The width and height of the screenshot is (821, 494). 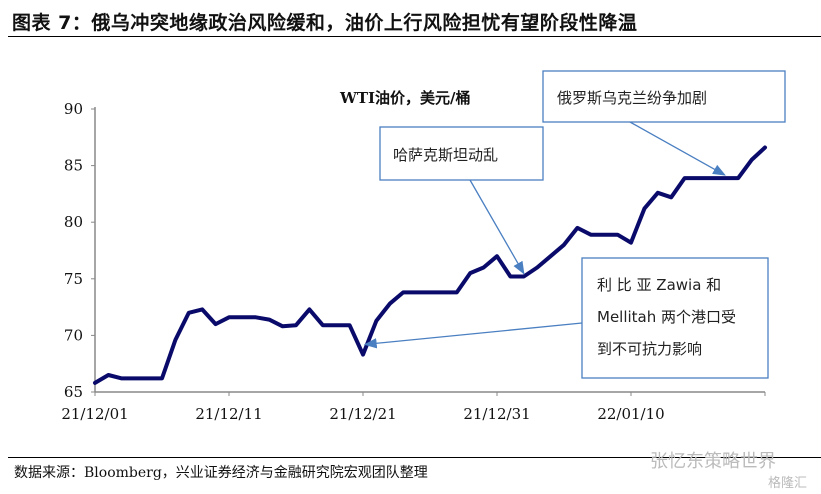 What do you see at coordinates (73, 279) in the screenshot?
I see `y-tick-label: 75` at bounding box center [73, 279].